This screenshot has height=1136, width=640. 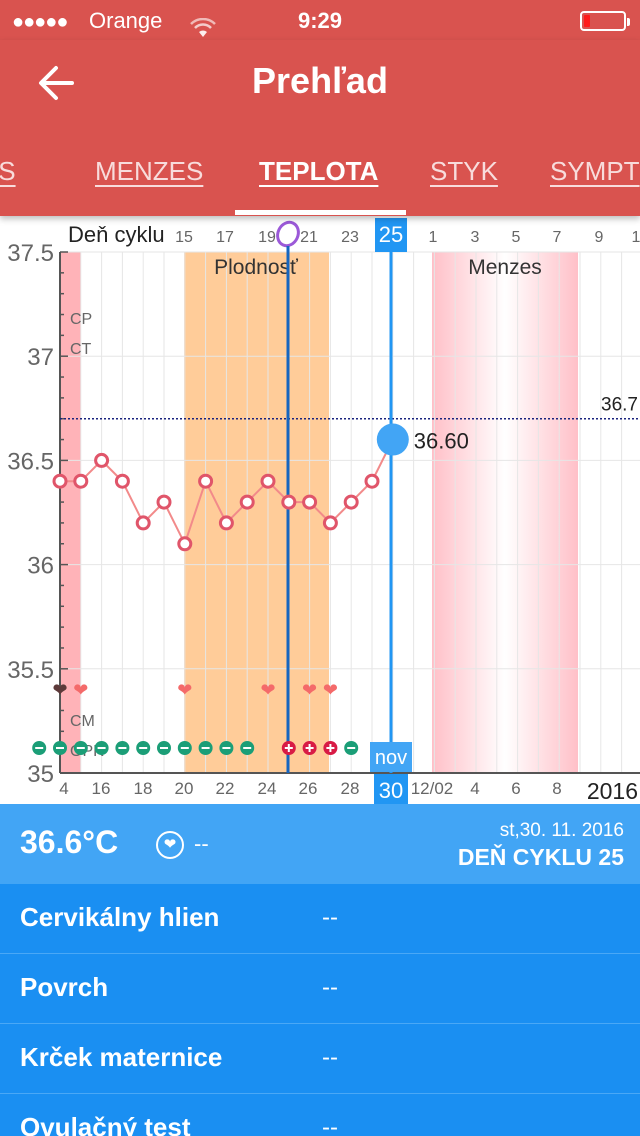 I want to click on battery-icon, so click(x=605, y=21).